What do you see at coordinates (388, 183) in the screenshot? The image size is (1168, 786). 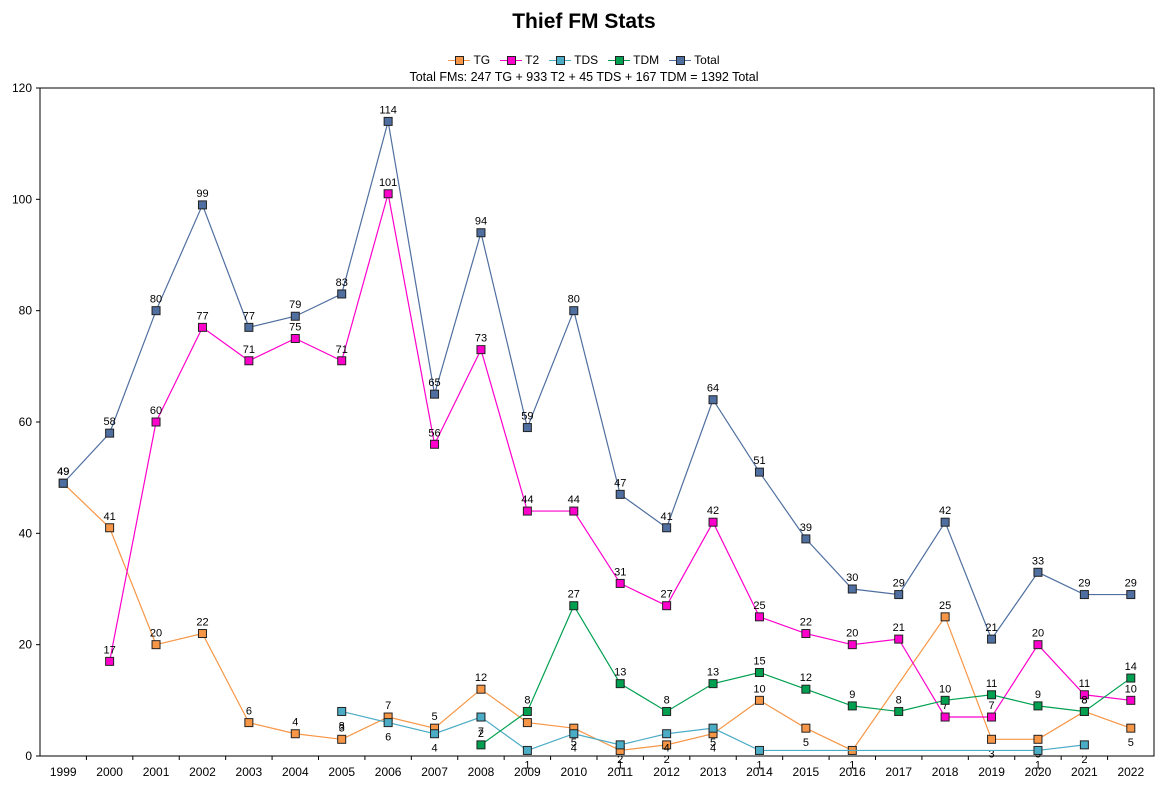 I see `data-label-t2: 101` at bounding box center [388, 183].